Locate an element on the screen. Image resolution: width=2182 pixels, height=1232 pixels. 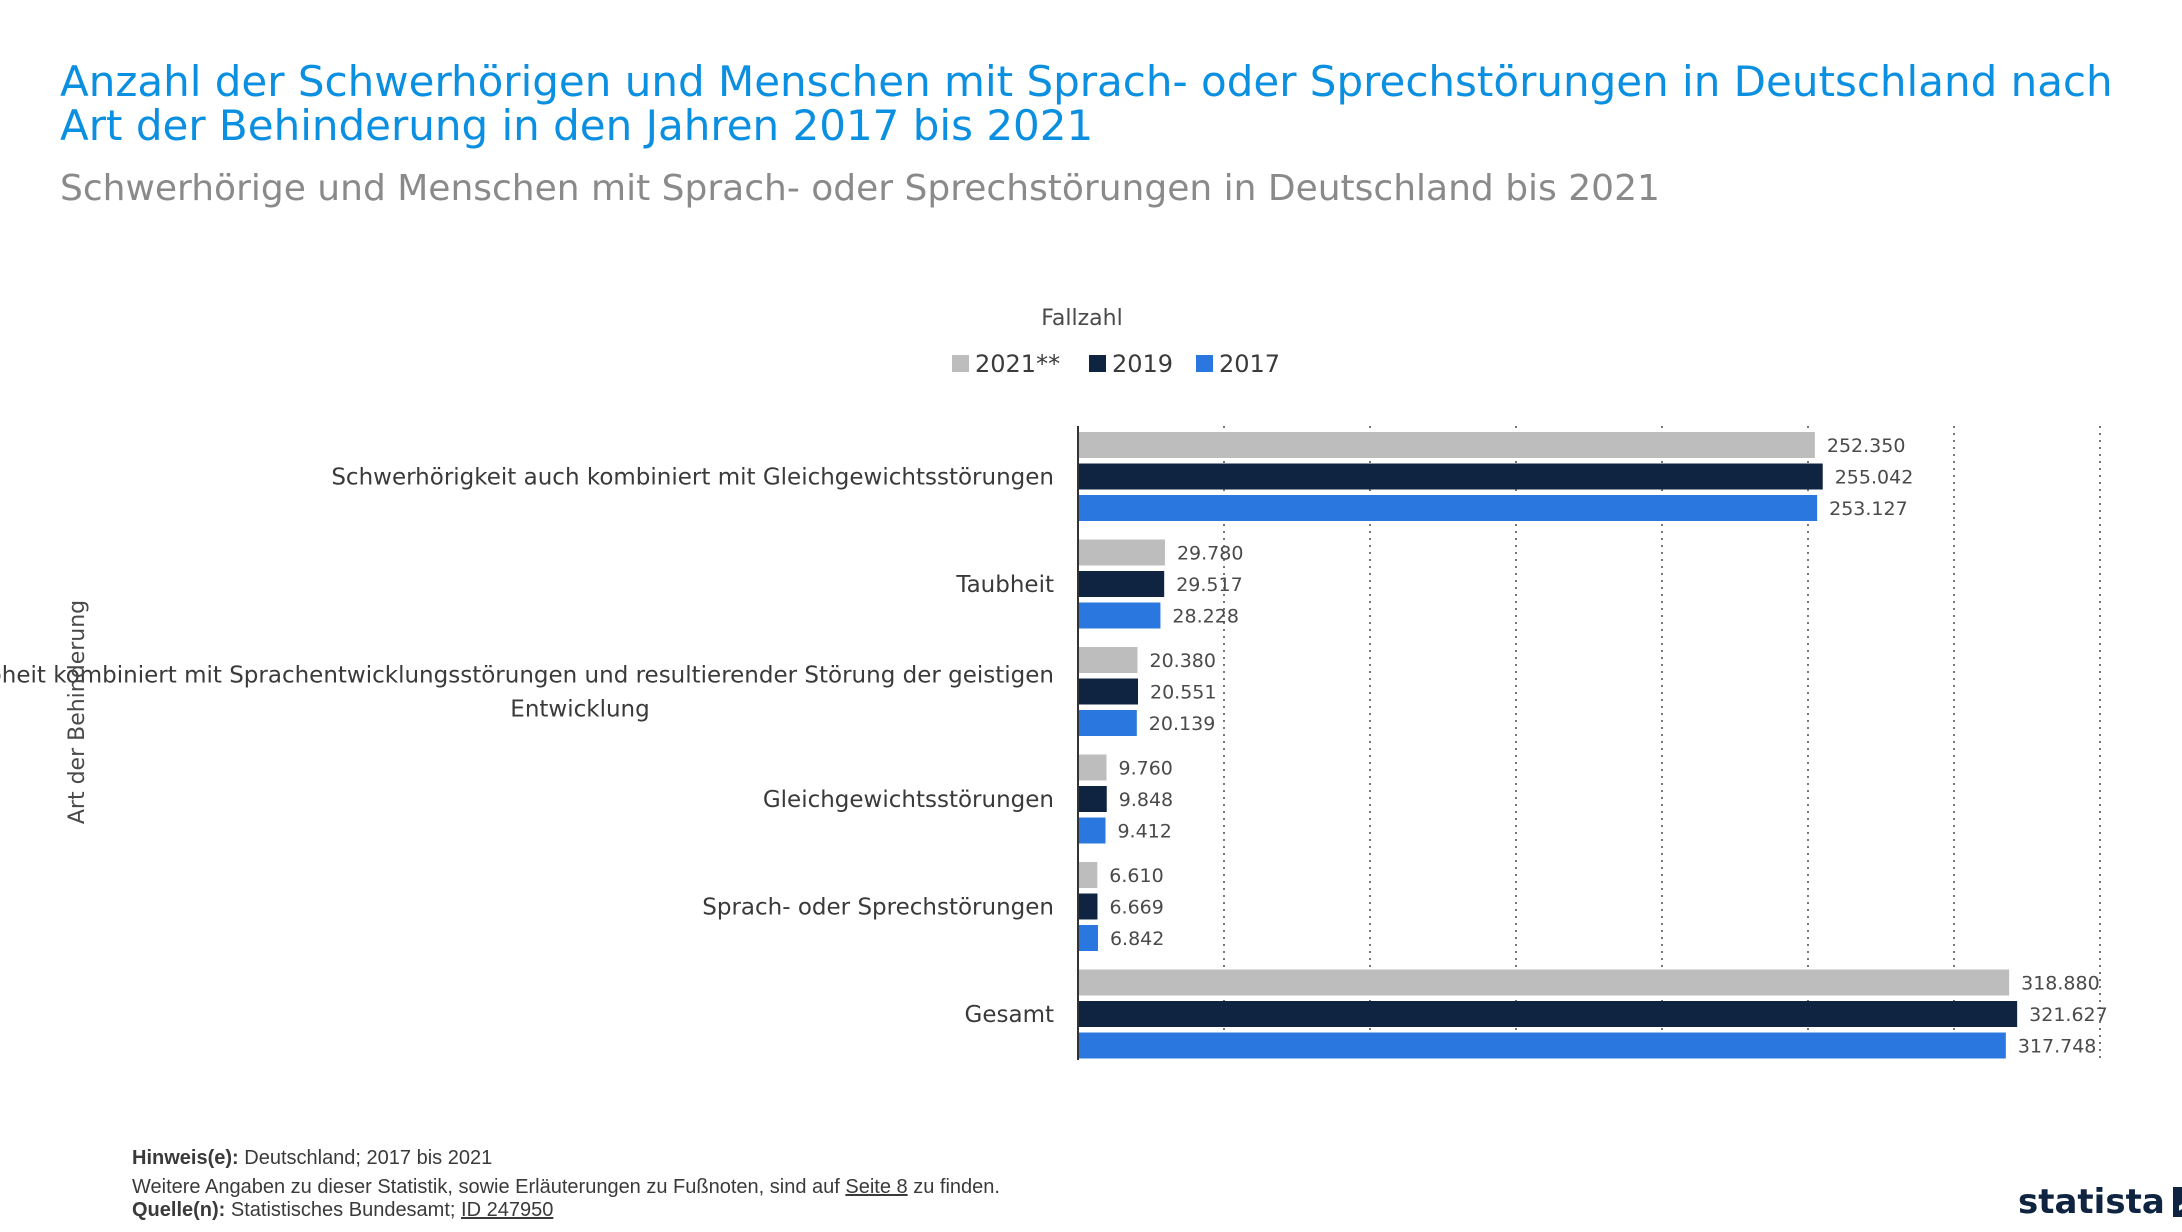
data-label: 29.517 is located at coordinates (1209, 585).